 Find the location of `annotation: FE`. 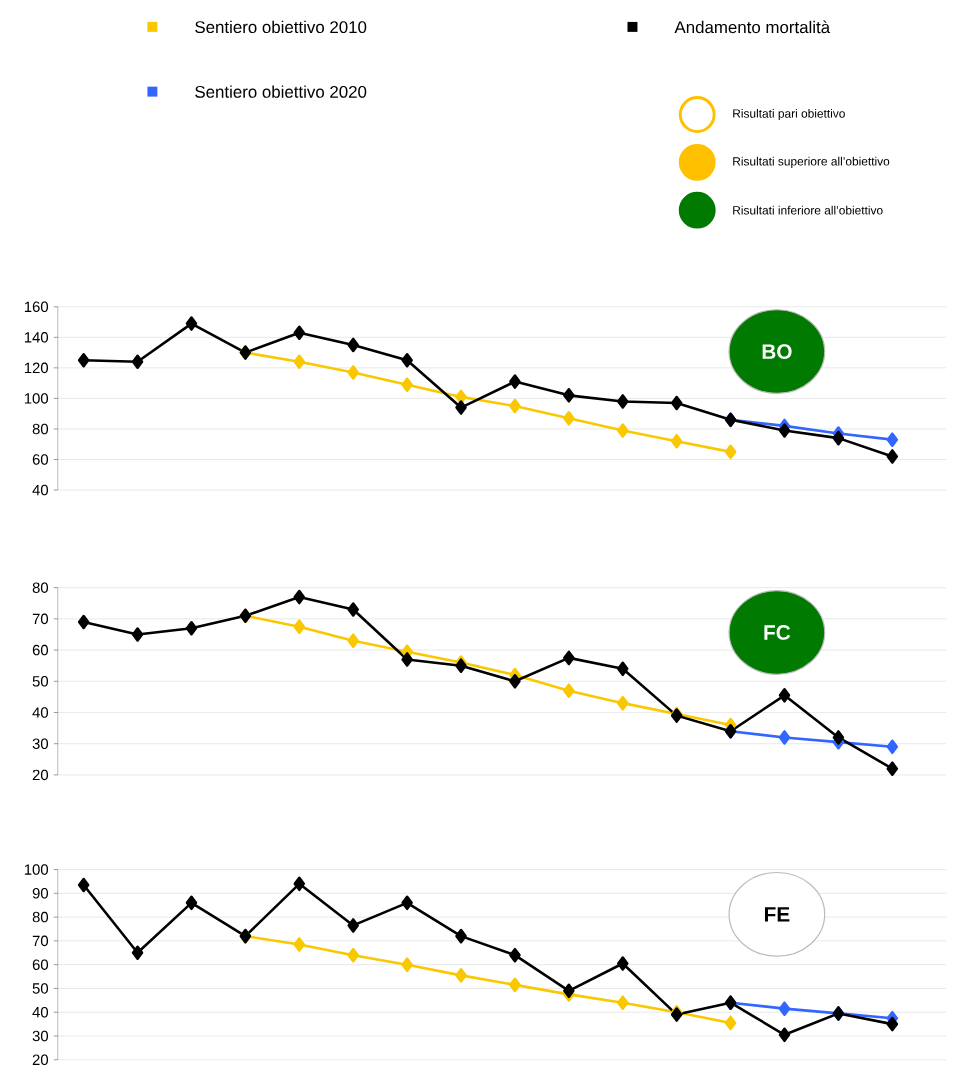

annotation: FE is located at coordinates (777, 914).